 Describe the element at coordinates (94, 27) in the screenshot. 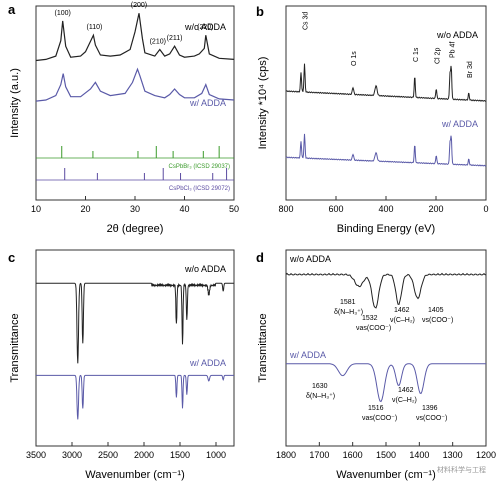

I see `panel-a-peak-label: (110)` at that location.